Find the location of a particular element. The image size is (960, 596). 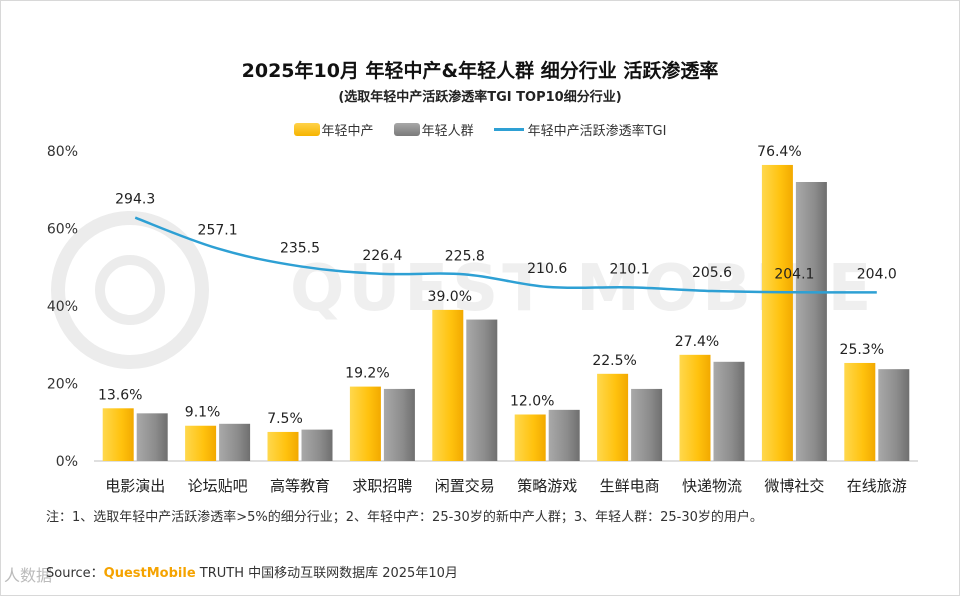

bar-value-label: 25.3% is located at coordinates (862, 350).